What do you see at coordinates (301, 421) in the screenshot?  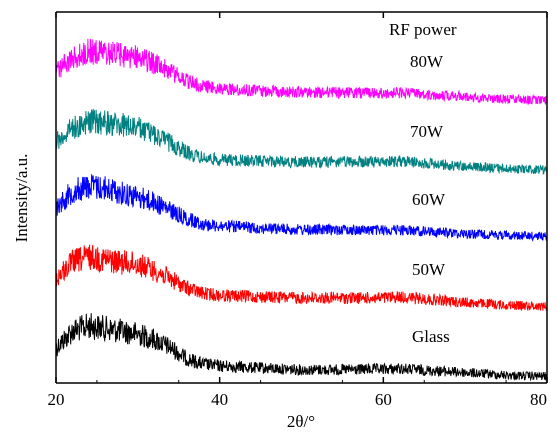 I see `x-axis-label: 2θ/°` at bounding box center [301, 421].